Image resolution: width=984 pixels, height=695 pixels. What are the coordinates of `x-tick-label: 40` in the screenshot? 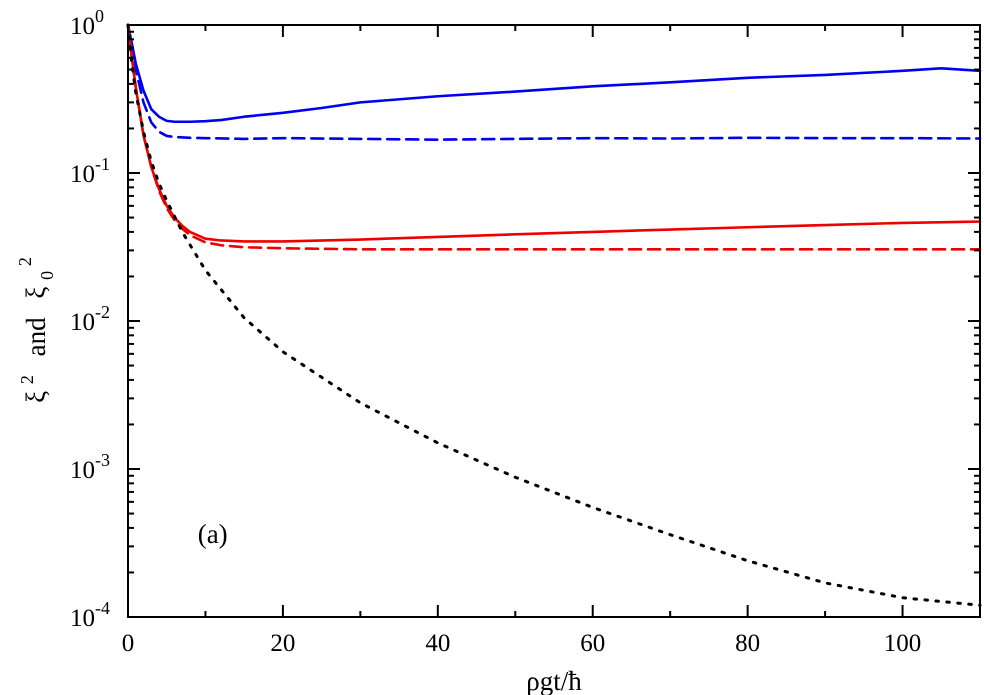 It's located at (437, 643).